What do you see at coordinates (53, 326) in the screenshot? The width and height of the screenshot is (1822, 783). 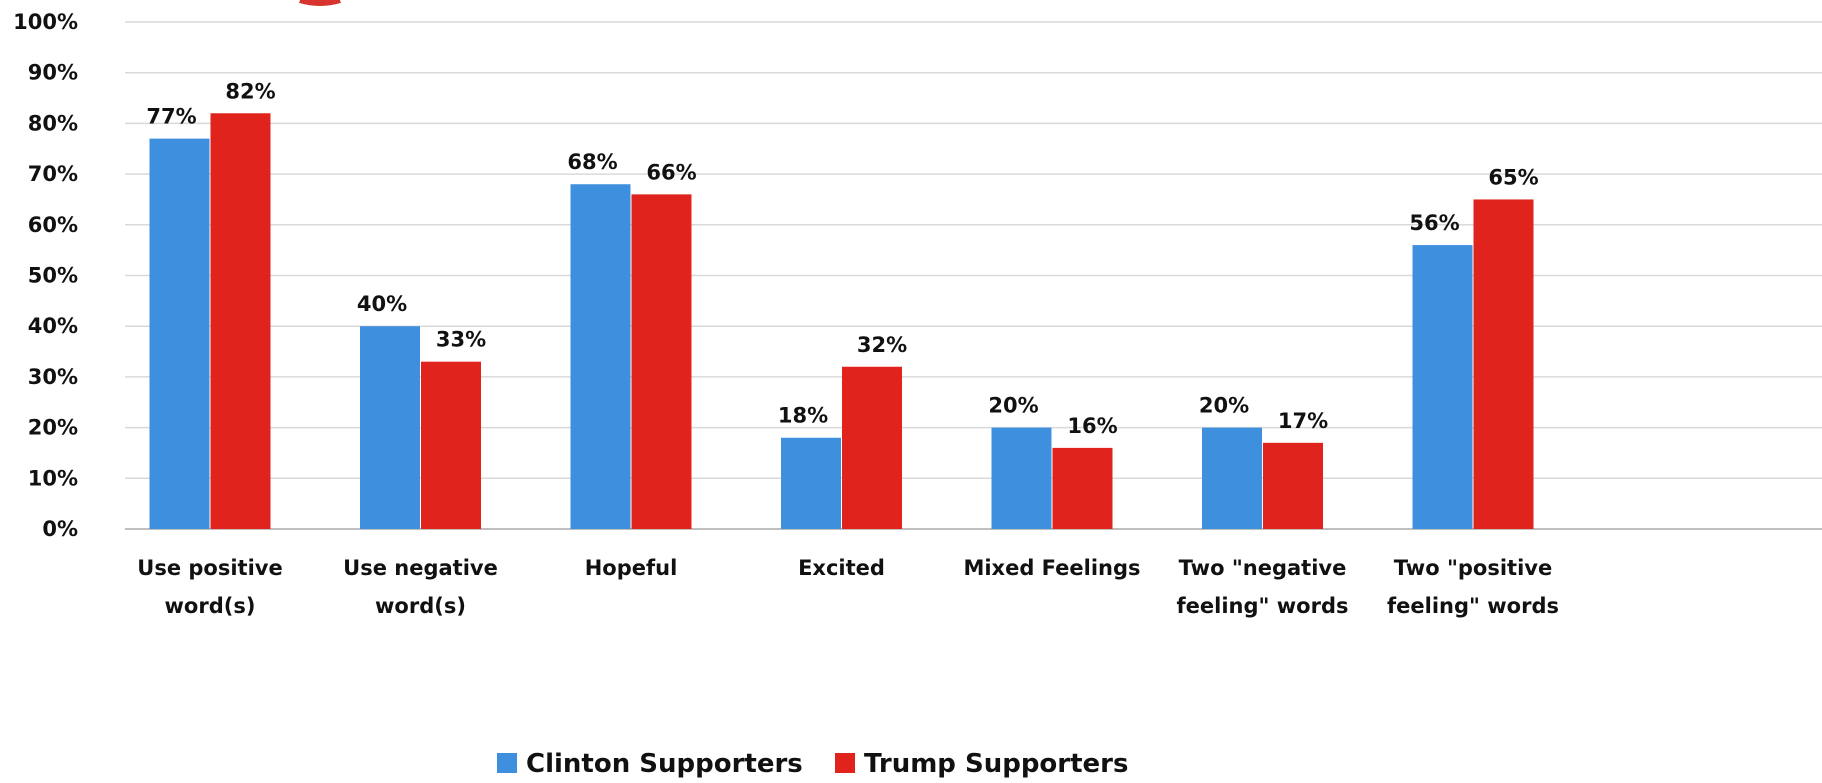 I see `y-tick-label: 40%` at bounding box center [53, 326].